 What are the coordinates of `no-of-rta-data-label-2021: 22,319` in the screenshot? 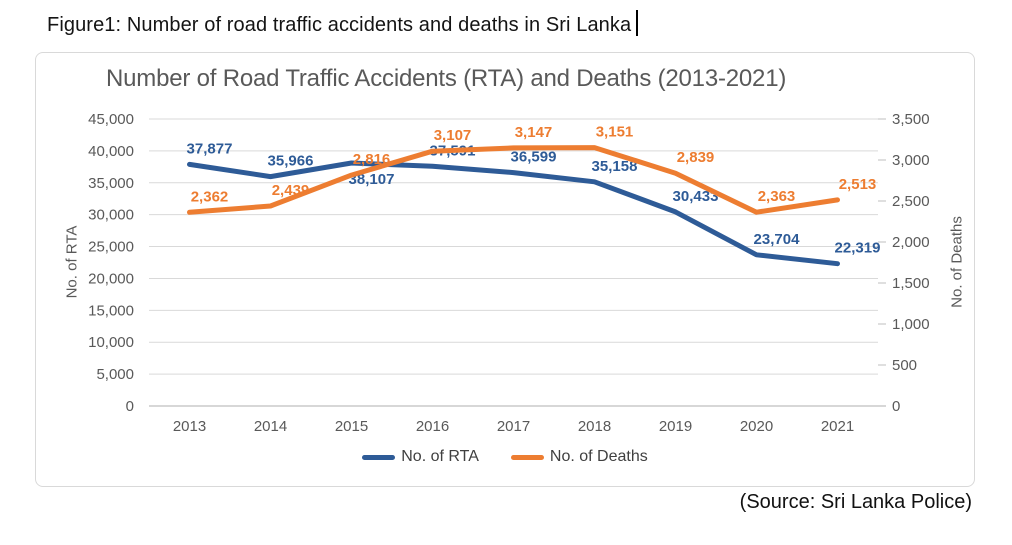 It's located at (858, 248).